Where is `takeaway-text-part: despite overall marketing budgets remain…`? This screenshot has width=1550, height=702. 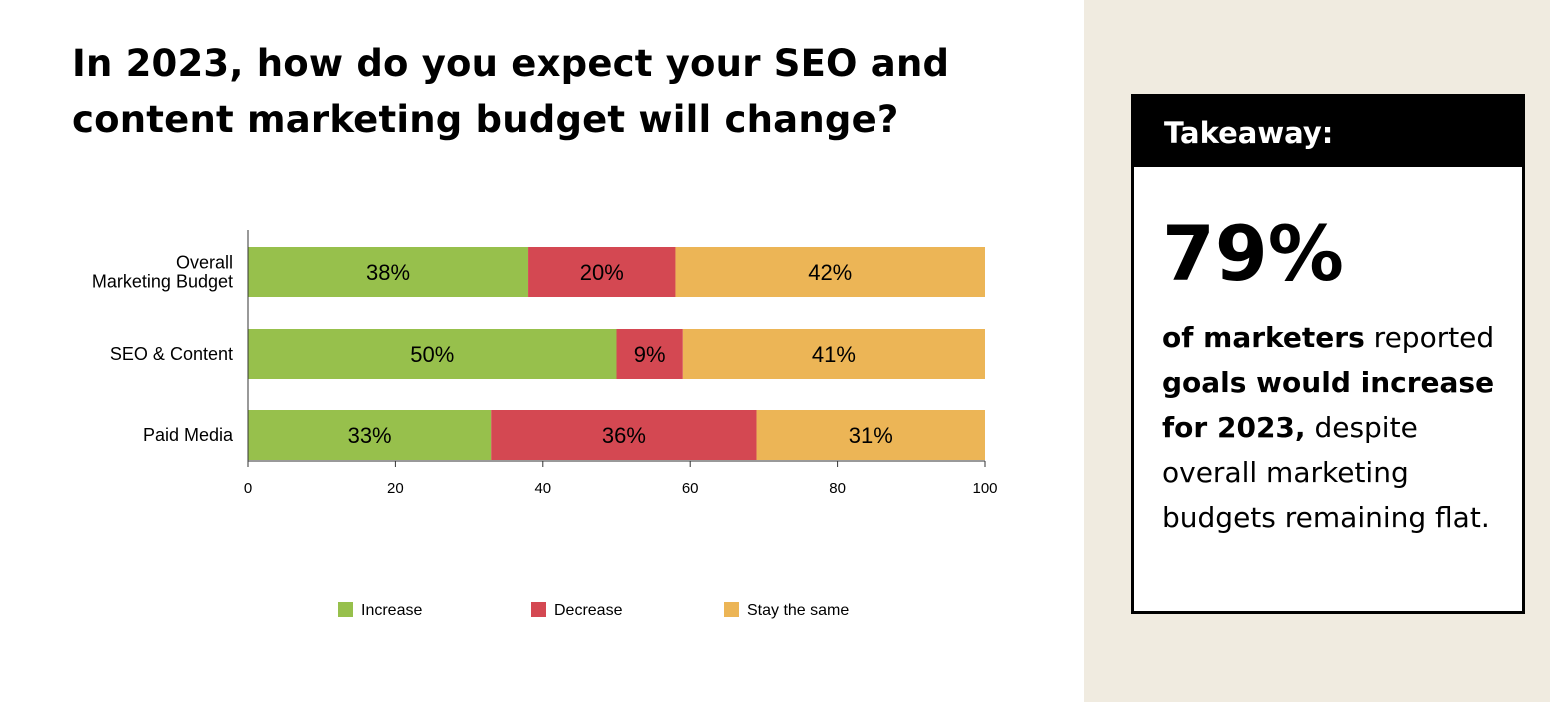 takeaway-text-part: despite overall marketing budgets remain… is located at coordinates (1326, 472).